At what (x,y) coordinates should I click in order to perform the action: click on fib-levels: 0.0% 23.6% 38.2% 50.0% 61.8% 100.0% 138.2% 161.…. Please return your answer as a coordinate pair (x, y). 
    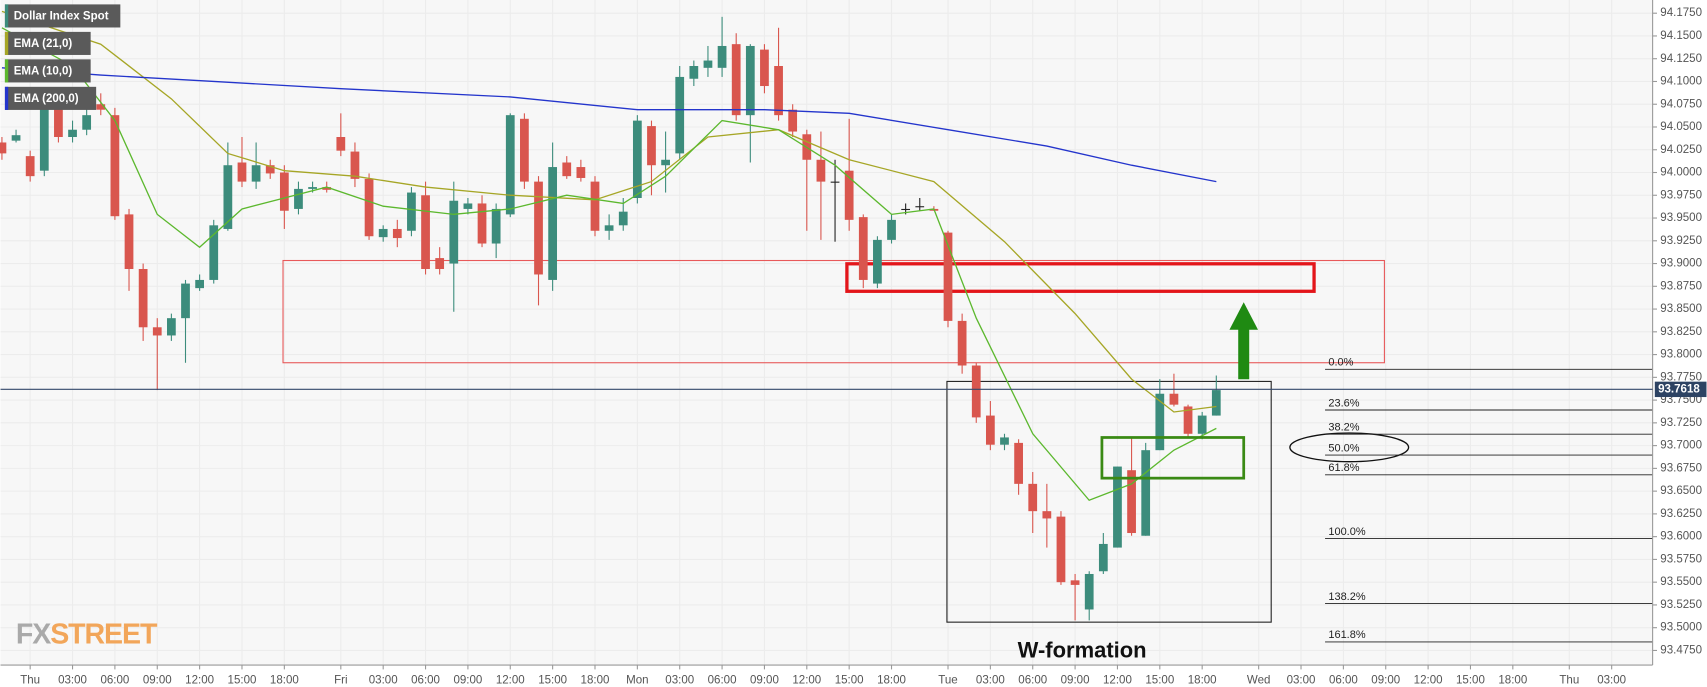
    Looking at the image, I should click on (1489, 500).